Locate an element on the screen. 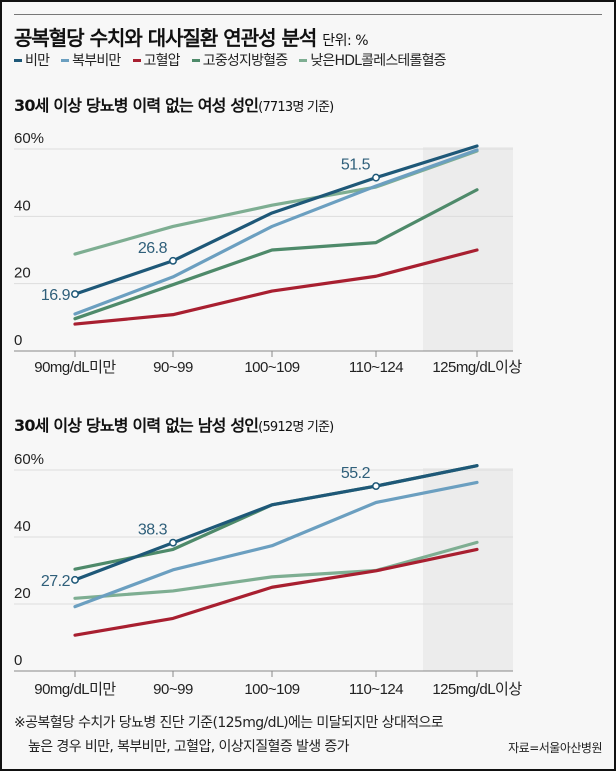 Image resolution: width=616 pixels, height=771 pixels. footnote-line-2: 높은 경우 비만, 복부비만, 고혈압, 이상지질혈증 발생 증가 is located at coordinates (189, 747).